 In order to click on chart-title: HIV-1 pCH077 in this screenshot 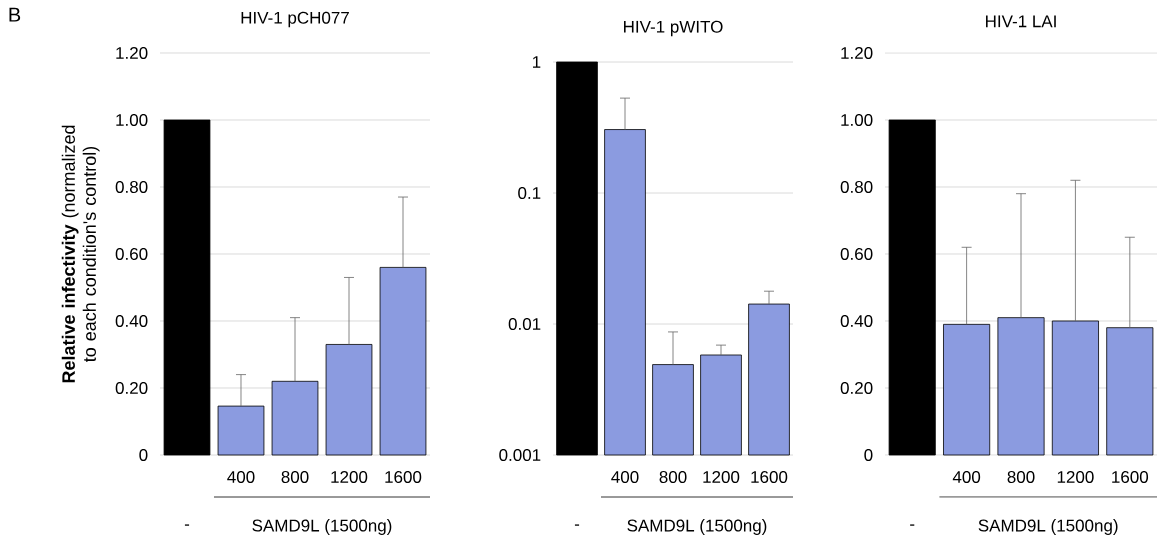, I will do `click(295, 19)`.